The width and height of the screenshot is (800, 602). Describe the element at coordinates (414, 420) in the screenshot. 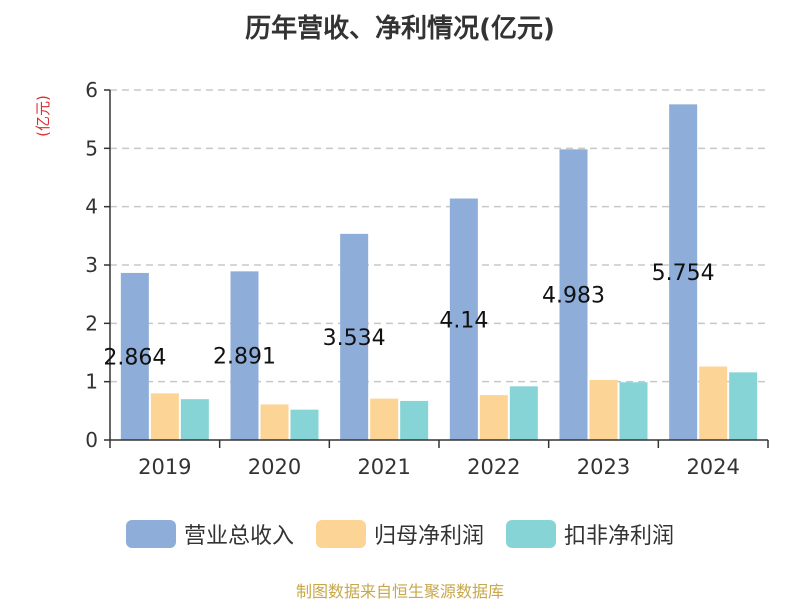

I see `bar-2-2021` at that location.